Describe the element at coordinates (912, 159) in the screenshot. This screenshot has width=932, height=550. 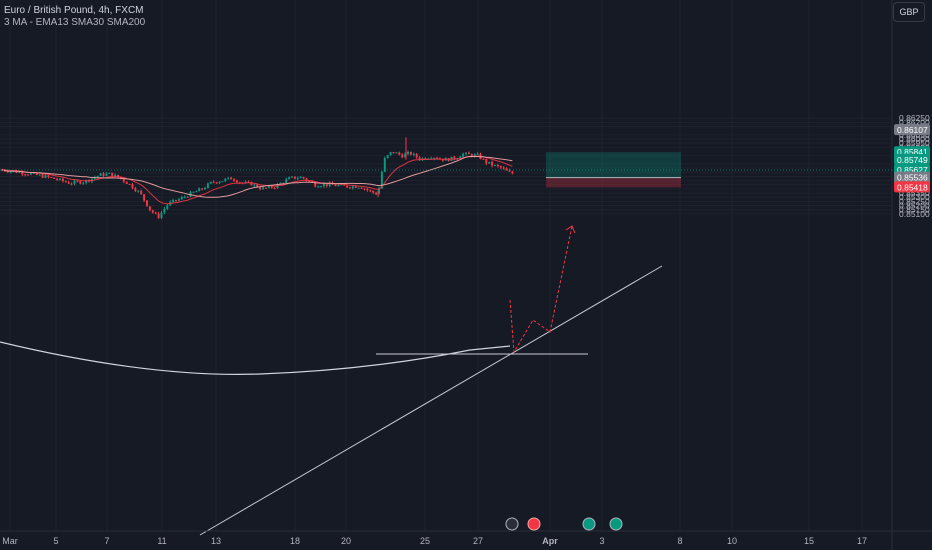
I see `price-label-badge: 0.85749` at that location.